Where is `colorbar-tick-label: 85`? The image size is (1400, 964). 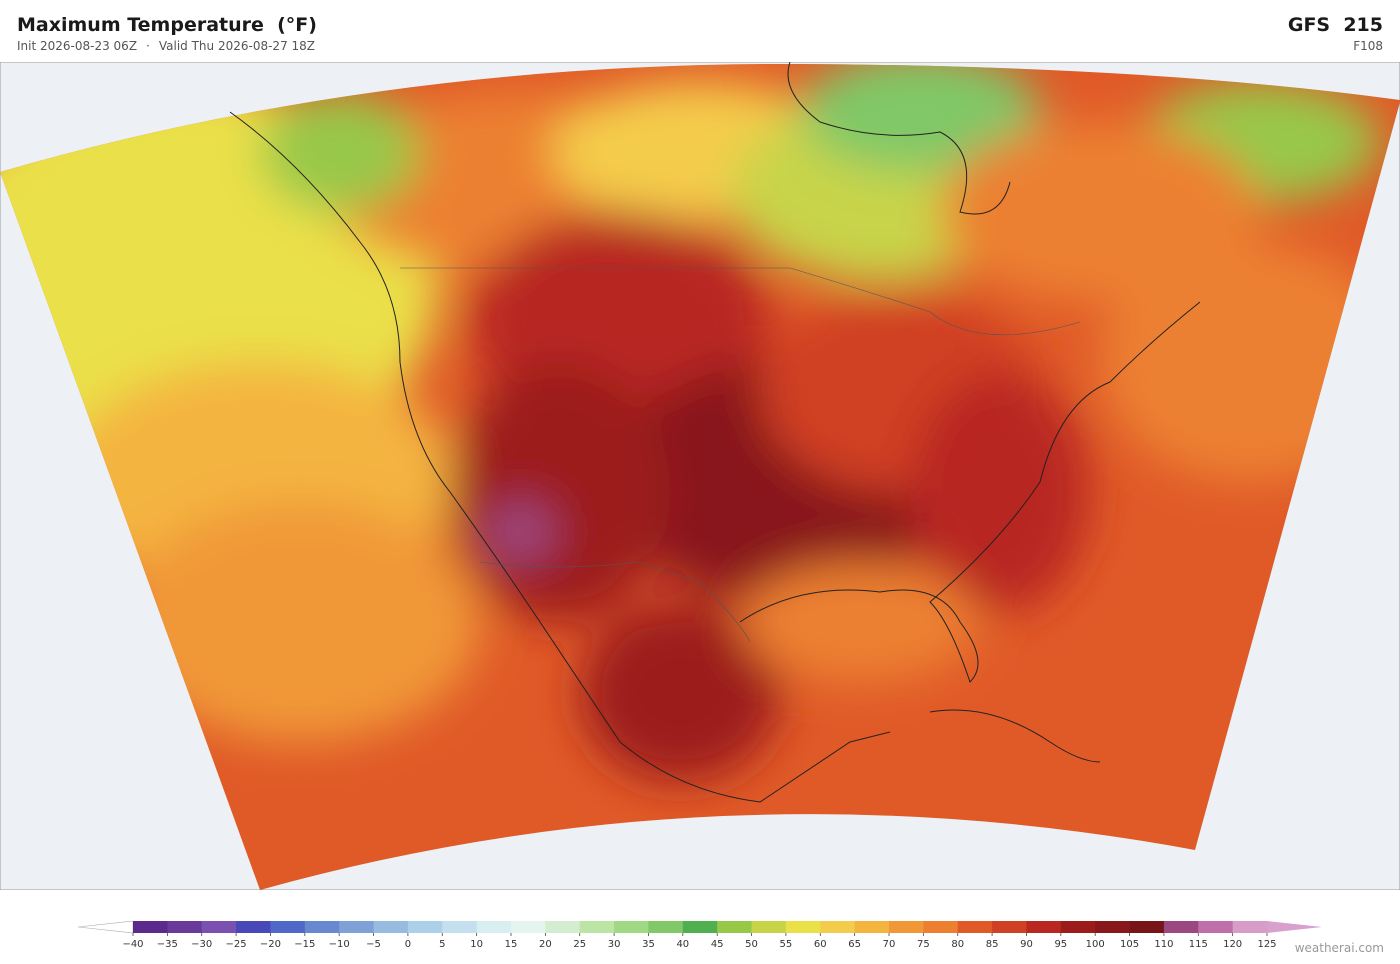 colorbar-tick-label: 85 is located at coordinates (992, 944).